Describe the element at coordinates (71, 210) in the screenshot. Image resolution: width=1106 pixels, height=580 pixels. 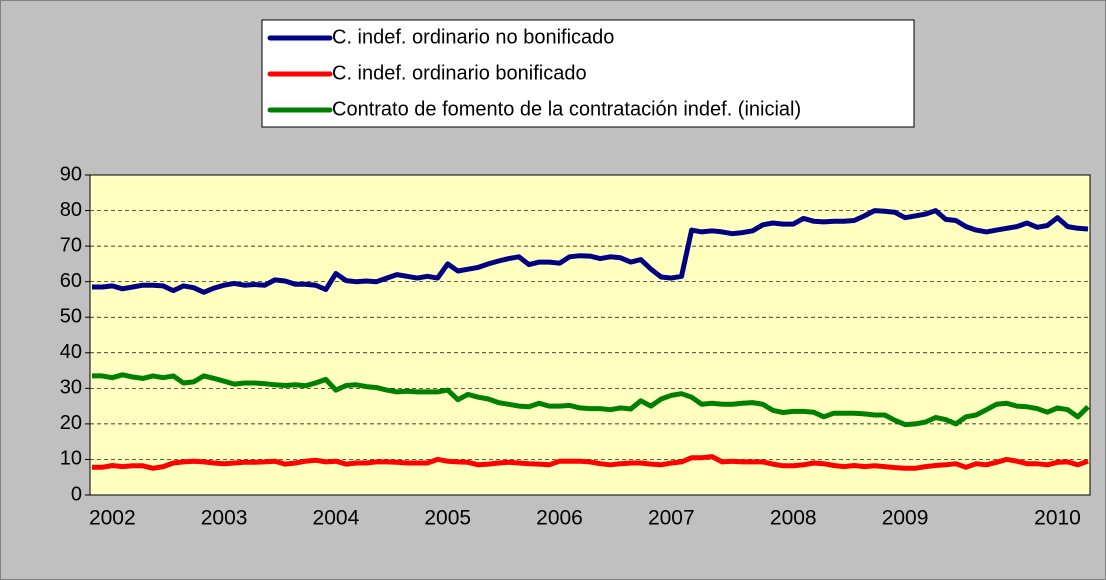
I see `y-tick-label: 80` at that location.